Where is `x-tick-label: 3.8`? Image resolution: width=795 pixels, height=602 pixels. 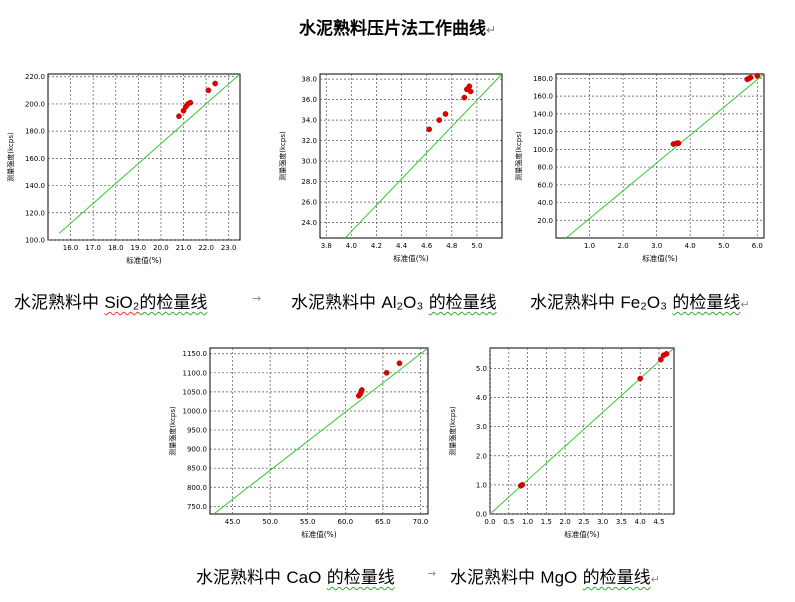 x-tick-label: 3.8 is located at coordinates (326, 246).